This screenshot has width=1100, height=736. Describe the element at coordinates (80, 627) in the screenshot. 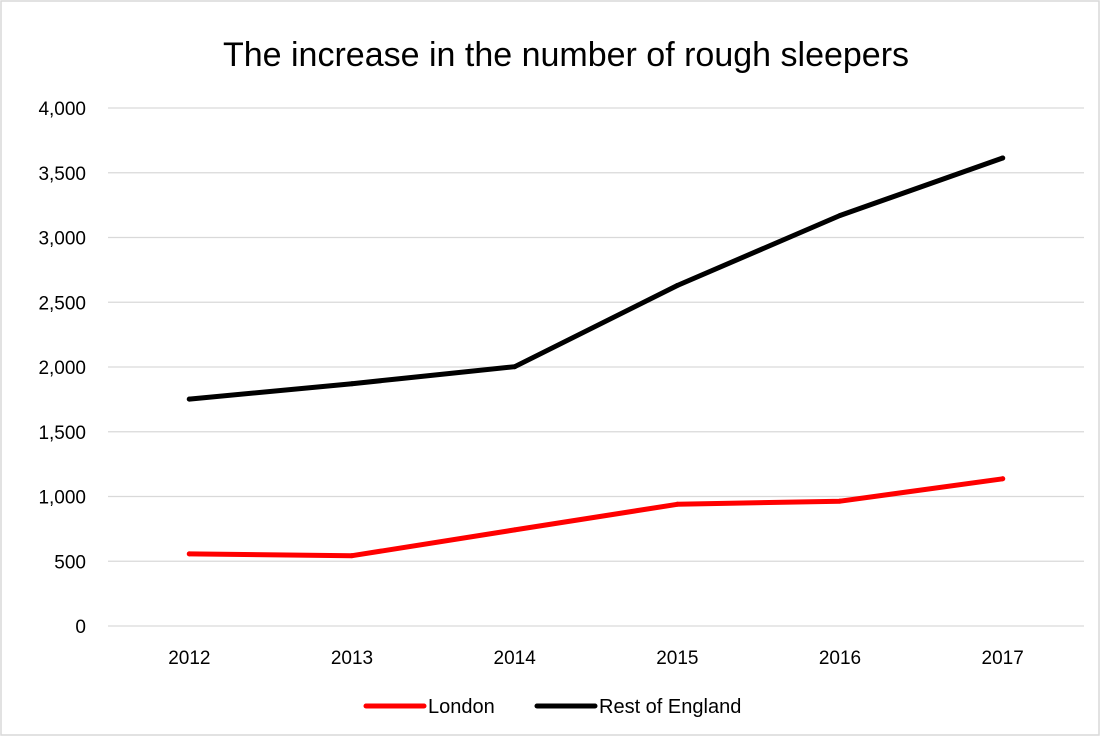

I see `y-tick-label: 0` at that location.